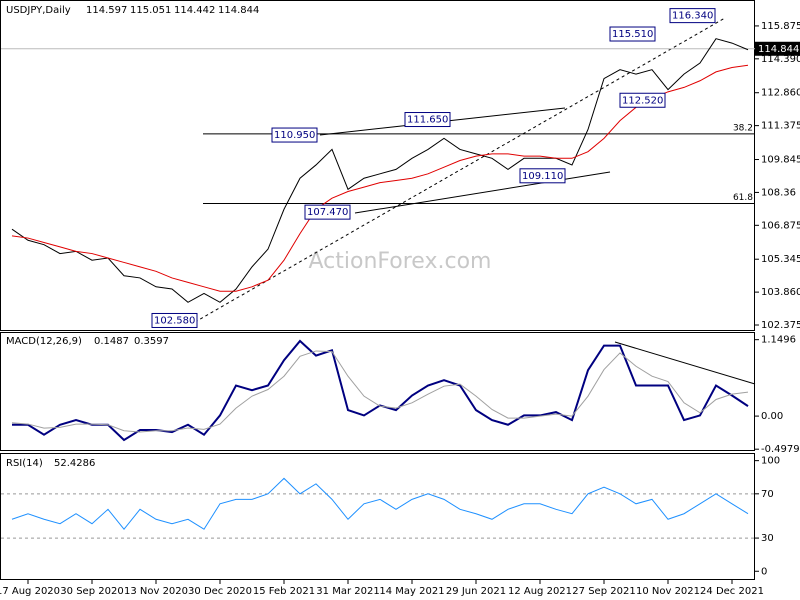  Describe the element at coordinates (24, 463) in the screenshot. I see `indicator-label: RSI(14)` at that location.